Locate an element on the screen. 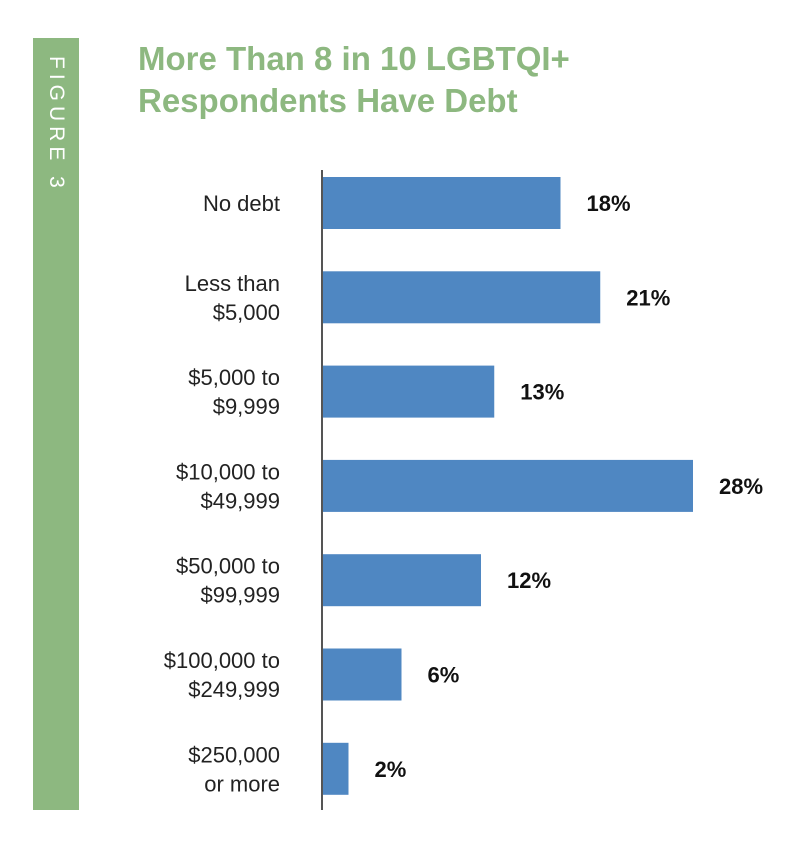  category-label-5: $50,000 to $99,999 is located at coordinates (228, 581).